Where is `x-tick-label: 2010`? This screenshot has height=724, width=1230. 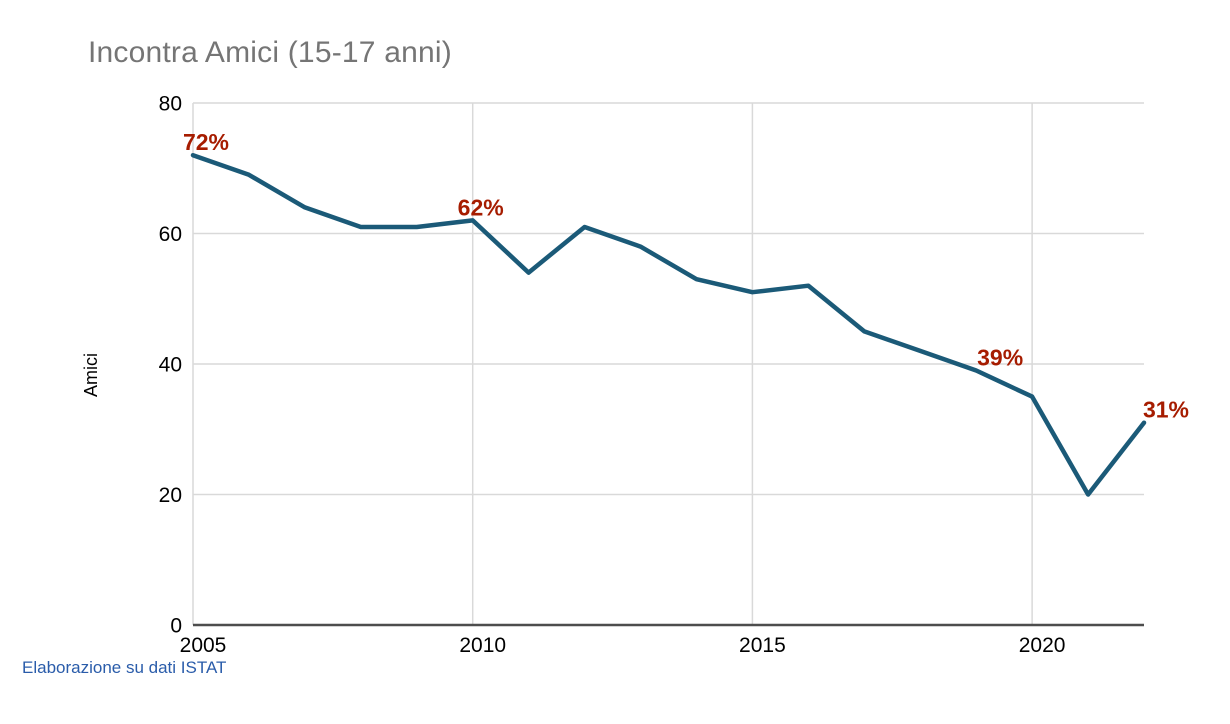 x-tick-label: 2010 is located at coordinates (482, 645).